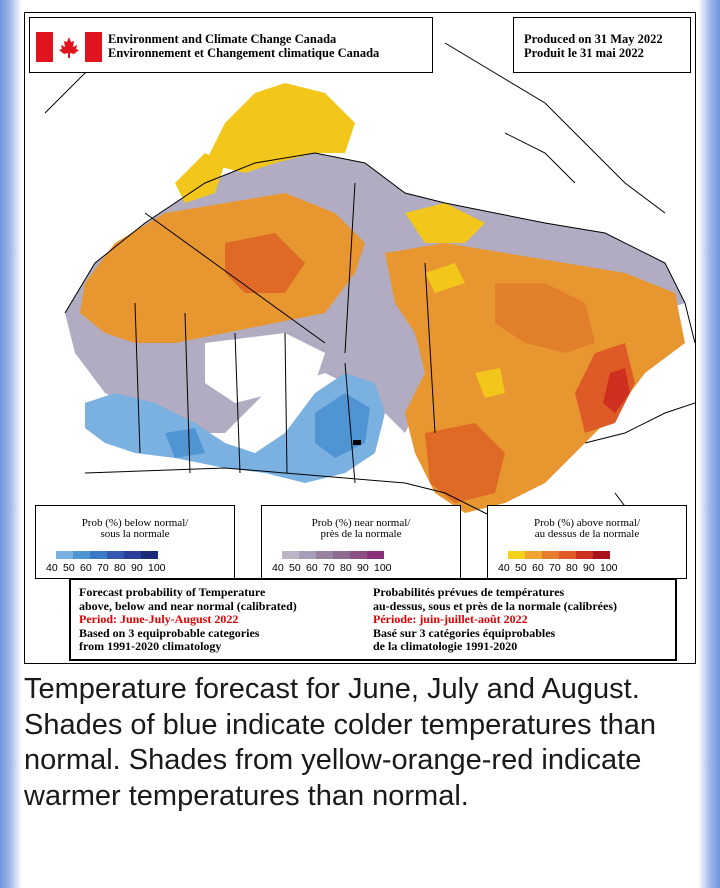 This screenshot has width=720, height=888. What do you see at coordinates (172, 592) in the screenshot?
I see `desc-en-line1: Forecast probability of Temperature` at bounding box center [172, 592].